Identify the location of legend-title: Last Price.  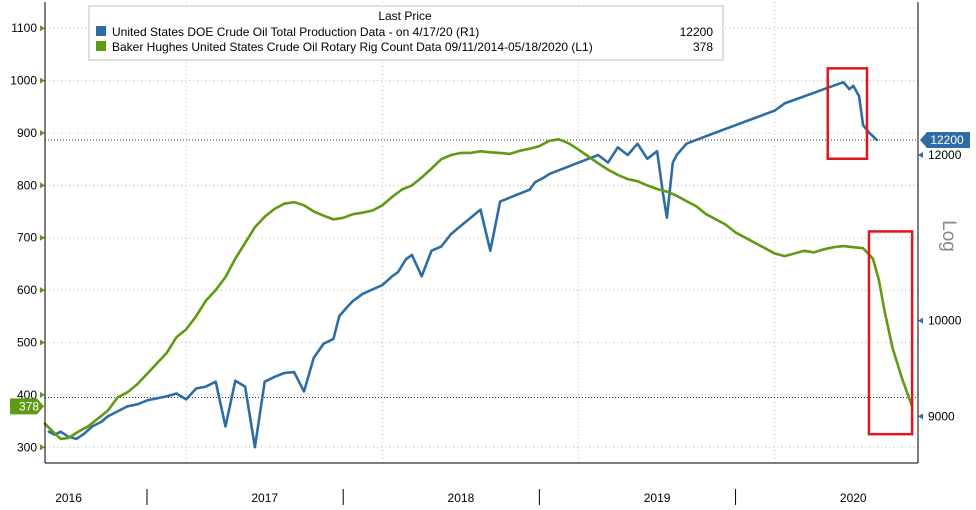
(405, 16).